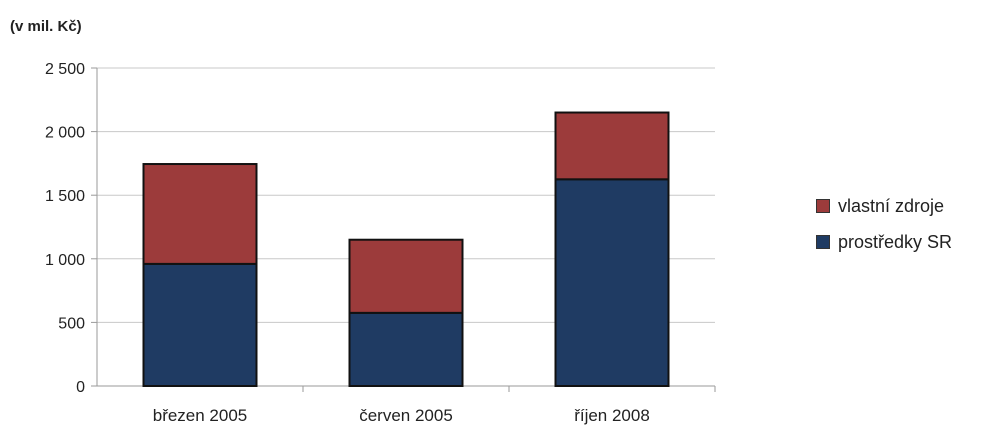 This screenshot has height=430, width=991. What do you see at coordinates (65, 196) in the screenshot?
I see `y-tick-label: 1 500` at bounding box center [65, 196].